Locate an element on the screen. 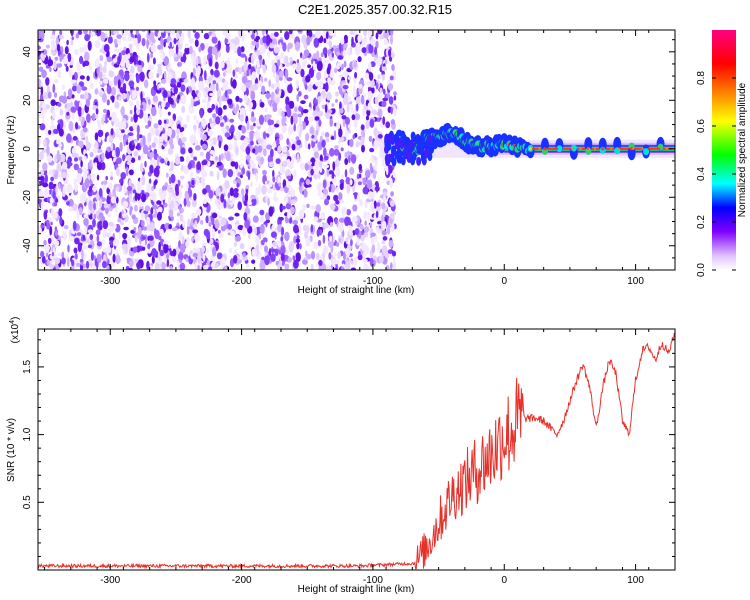 This screenshot has width=750, height=600. figure-title: C2E1.2025.357.00.32.R15 is located at coordinates (375, 9).